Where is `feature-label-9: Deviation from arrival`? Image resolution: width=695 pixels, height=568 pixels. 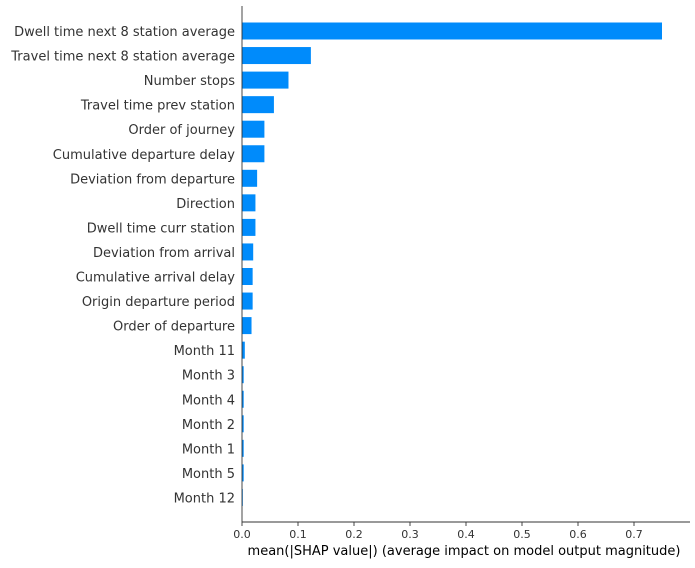 feature-label-9: Deviation from arrival is located at coordinates (164, 253).